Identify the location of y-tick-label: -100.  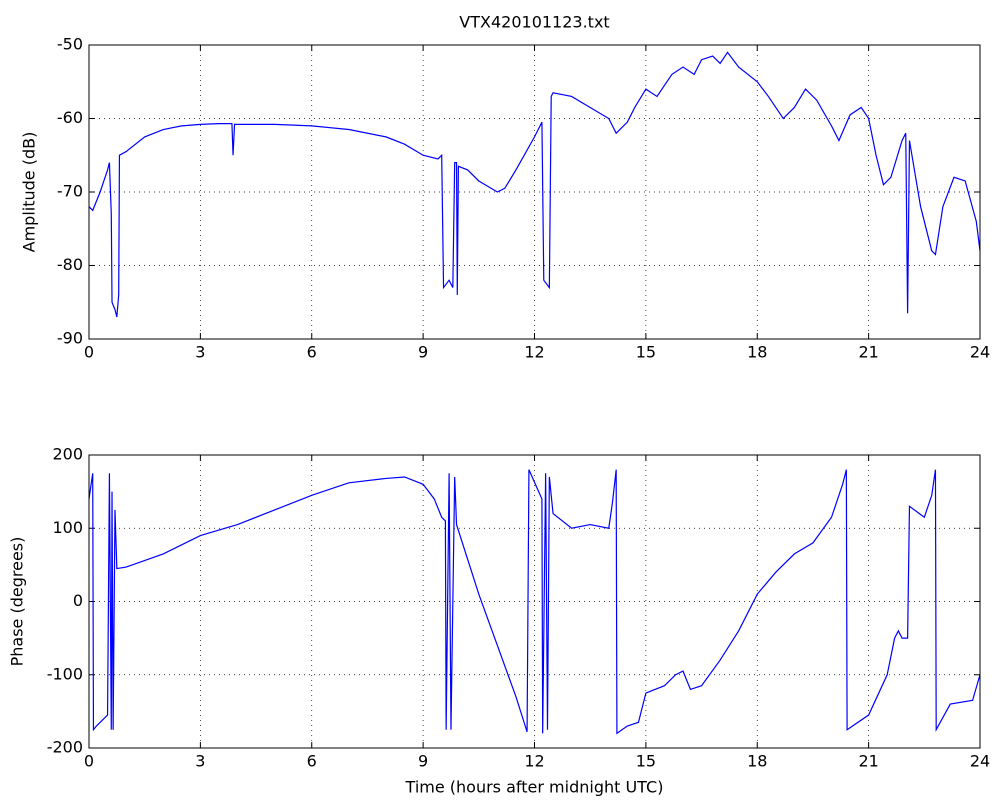
(65, 673).